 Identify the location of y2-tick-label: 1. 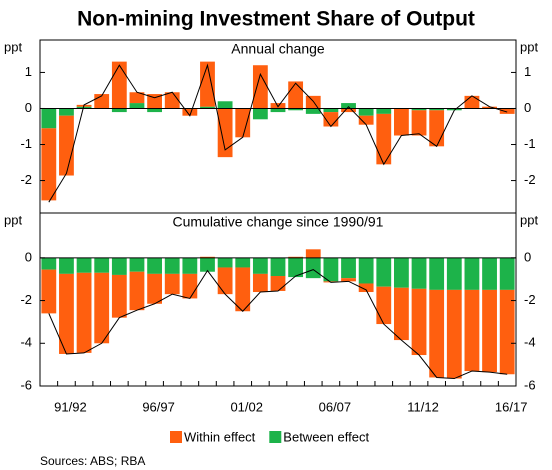
(527, 71).